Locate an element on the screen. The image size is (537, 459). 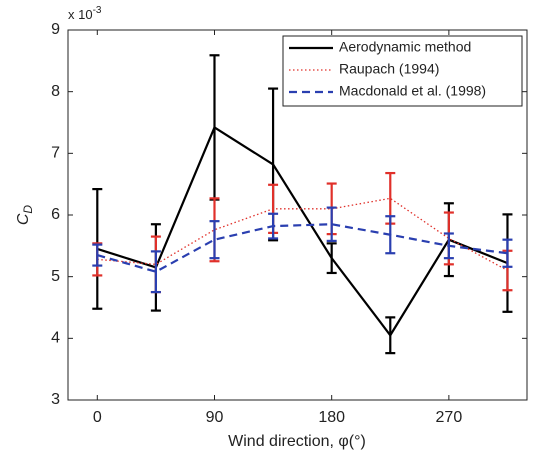
multiplier-exponent: -3 is located at coordinates (97, 10).